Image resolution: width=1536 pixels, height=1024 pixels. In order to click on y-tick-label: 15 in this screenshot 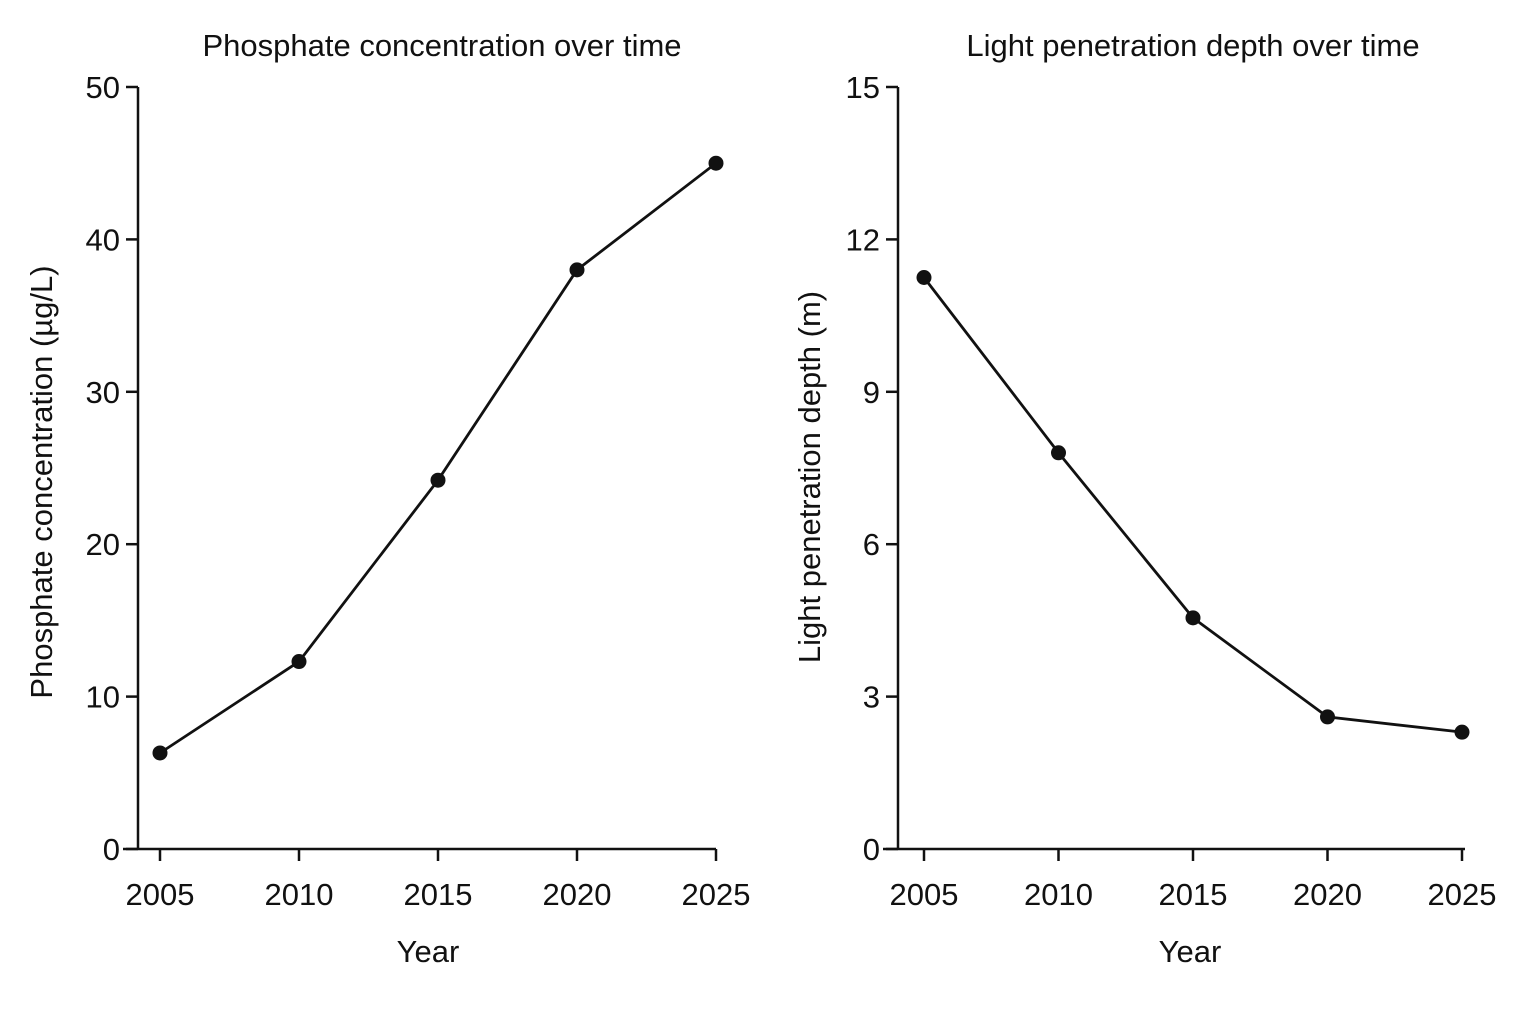, I will do `click(863, 87)`.